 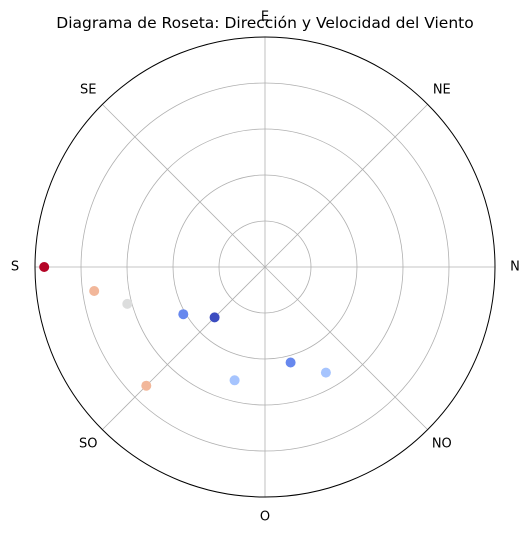 I want to click on direction-label-s: S, so click(x=15, y=267).